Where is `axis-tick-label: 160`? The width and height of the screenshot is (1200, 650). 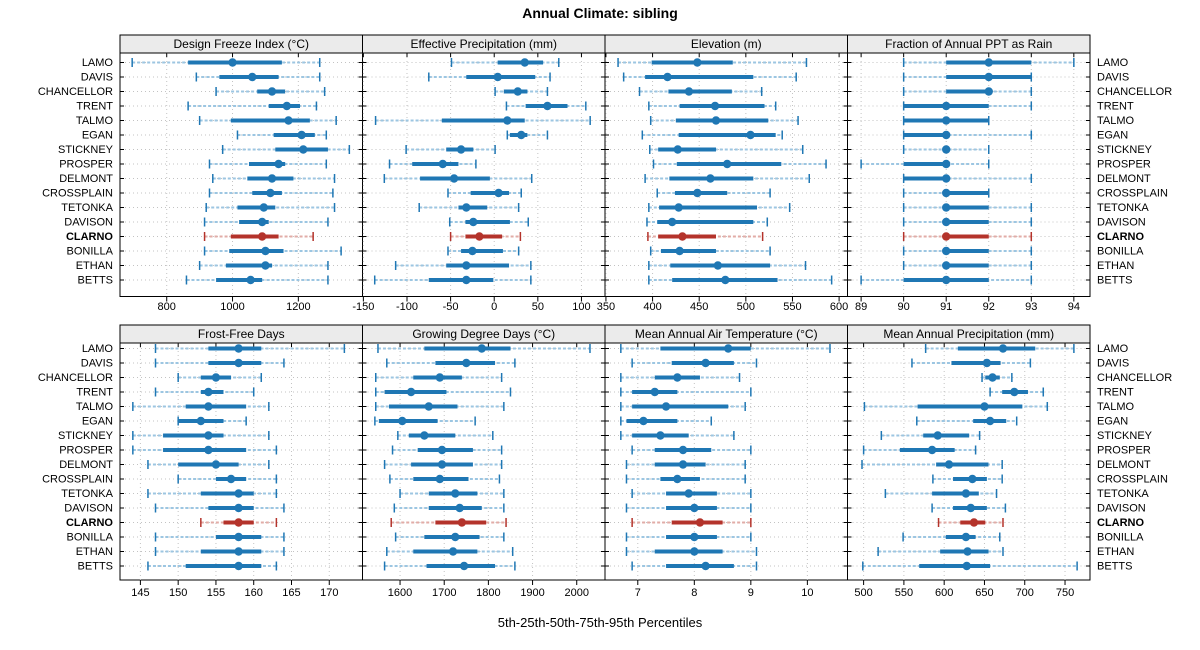
axis-tick-label: 160 is located at coordinates (254, 593).